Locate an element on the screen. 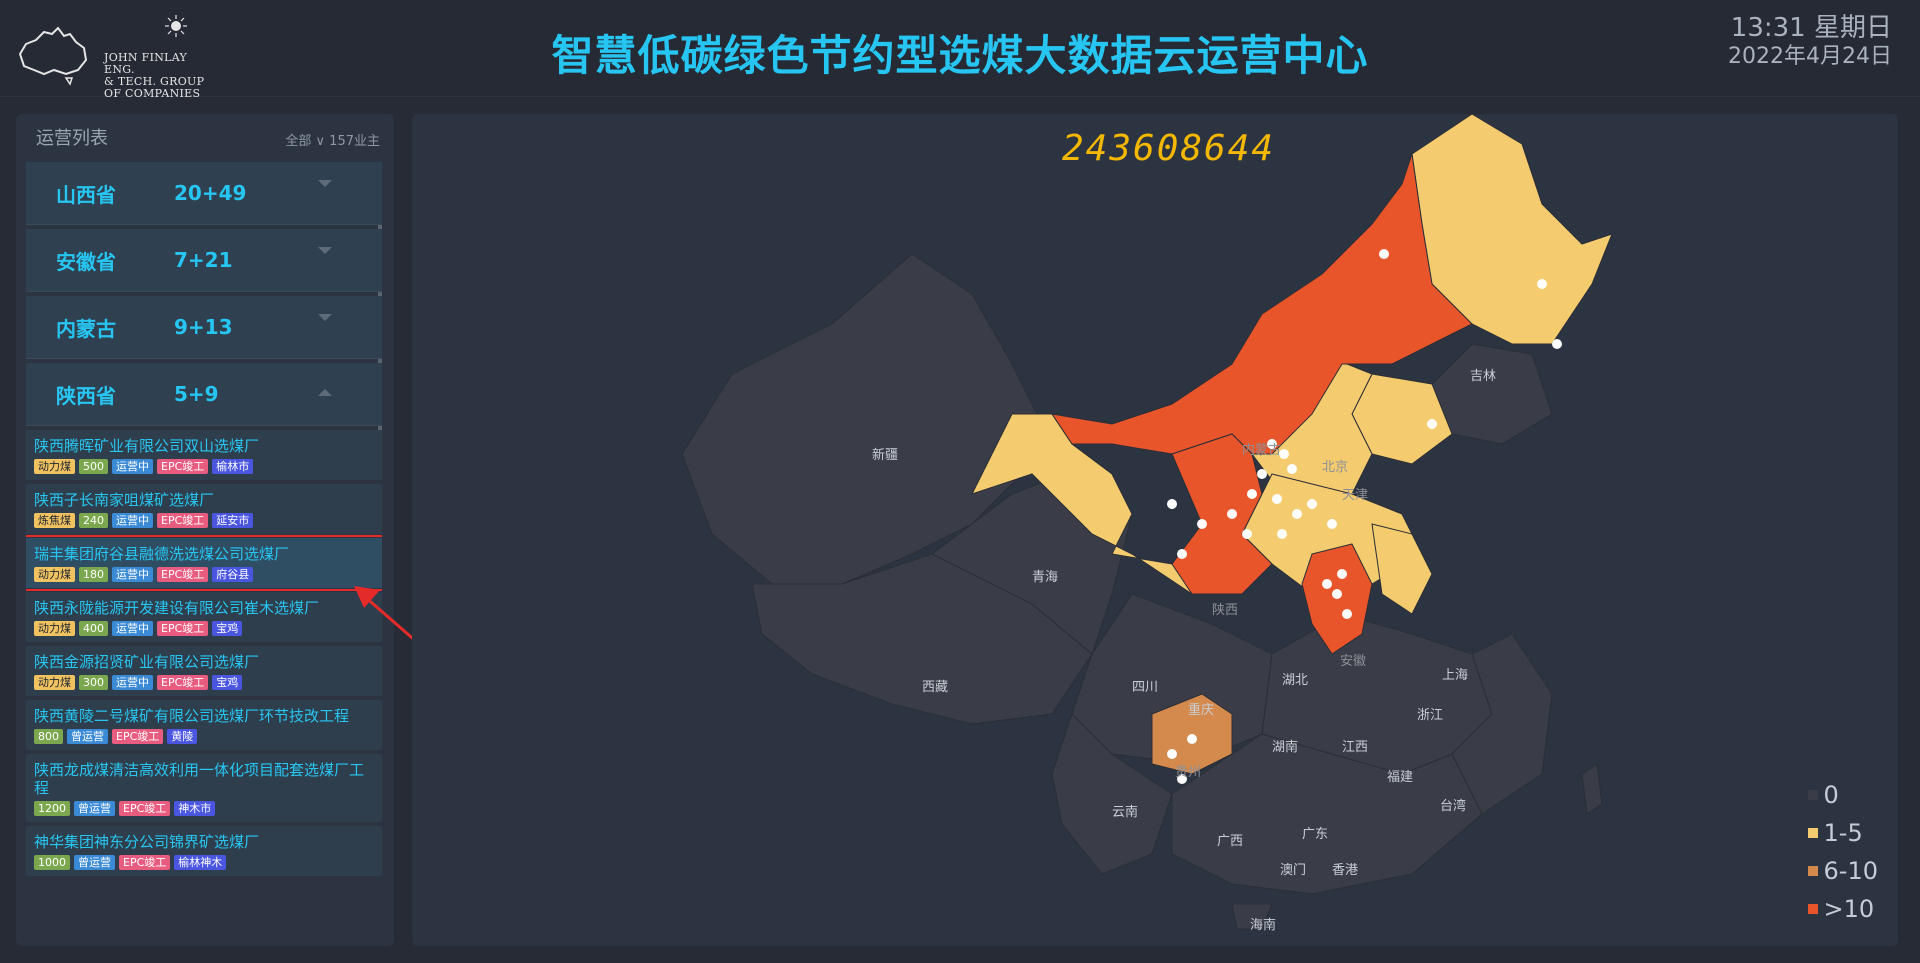  map-legend: 0 1-5 6-10 >10 is located at coordinates (1842, 852).